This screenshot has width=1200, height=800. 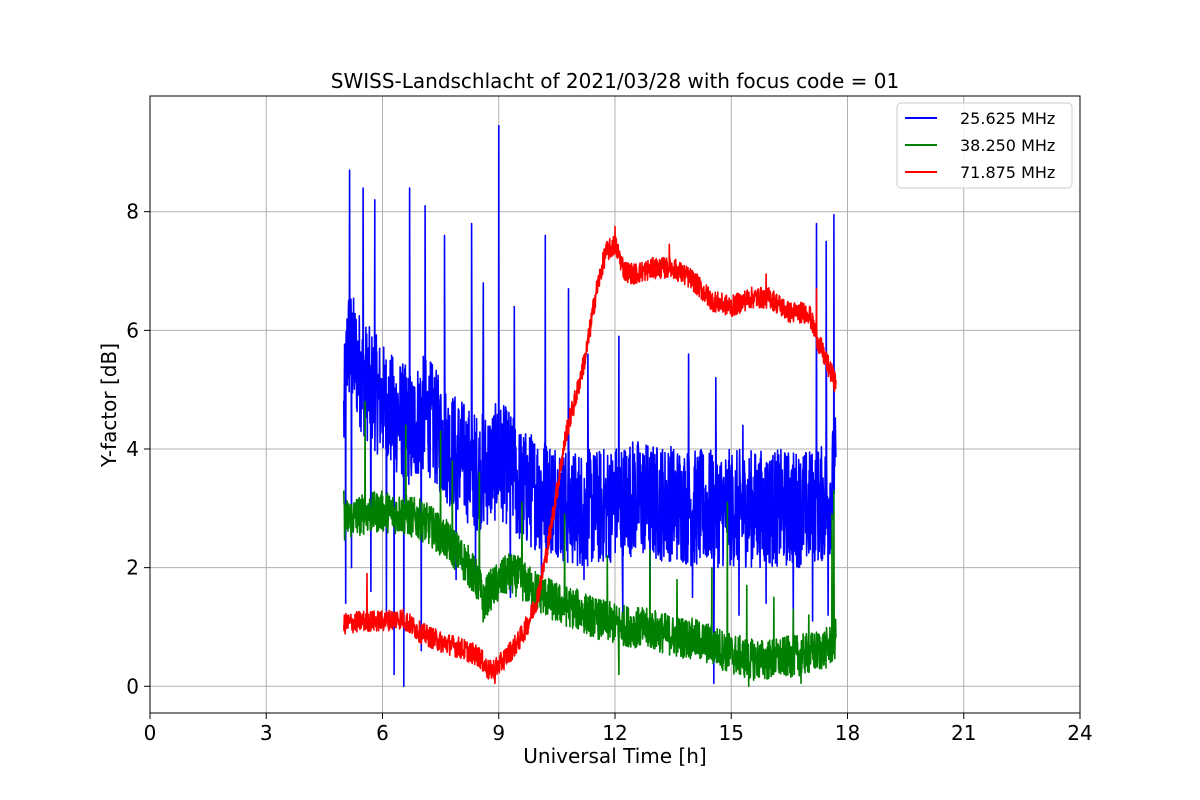 I want to click on x-tick-label: 18, so click(x=847, y=733).